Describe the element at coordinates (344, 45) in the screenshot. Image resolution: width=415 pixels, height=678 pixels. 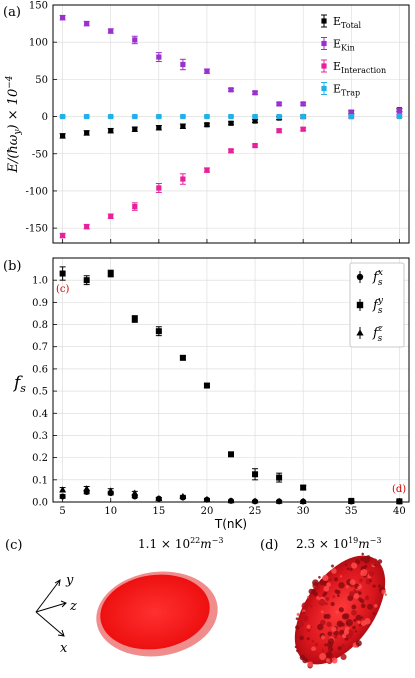
I see `legend-label: EKin` at that location.